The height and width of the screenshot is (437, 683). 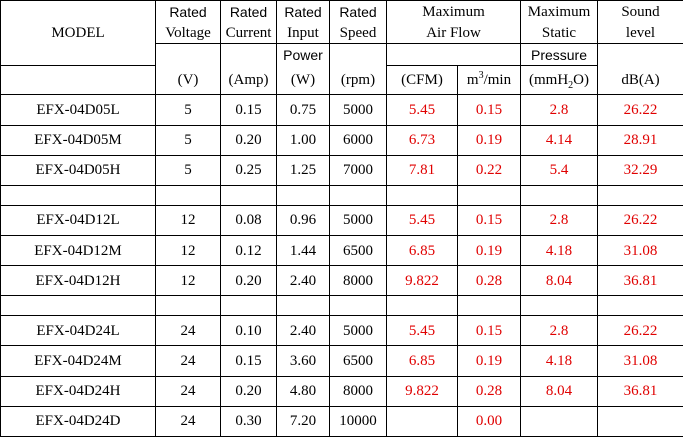 I want to click on table-row: EFX-04D05L 5 0.15 0.75 5000 5.45 0.15 2.8 26.22, so click(x=341, y=110).